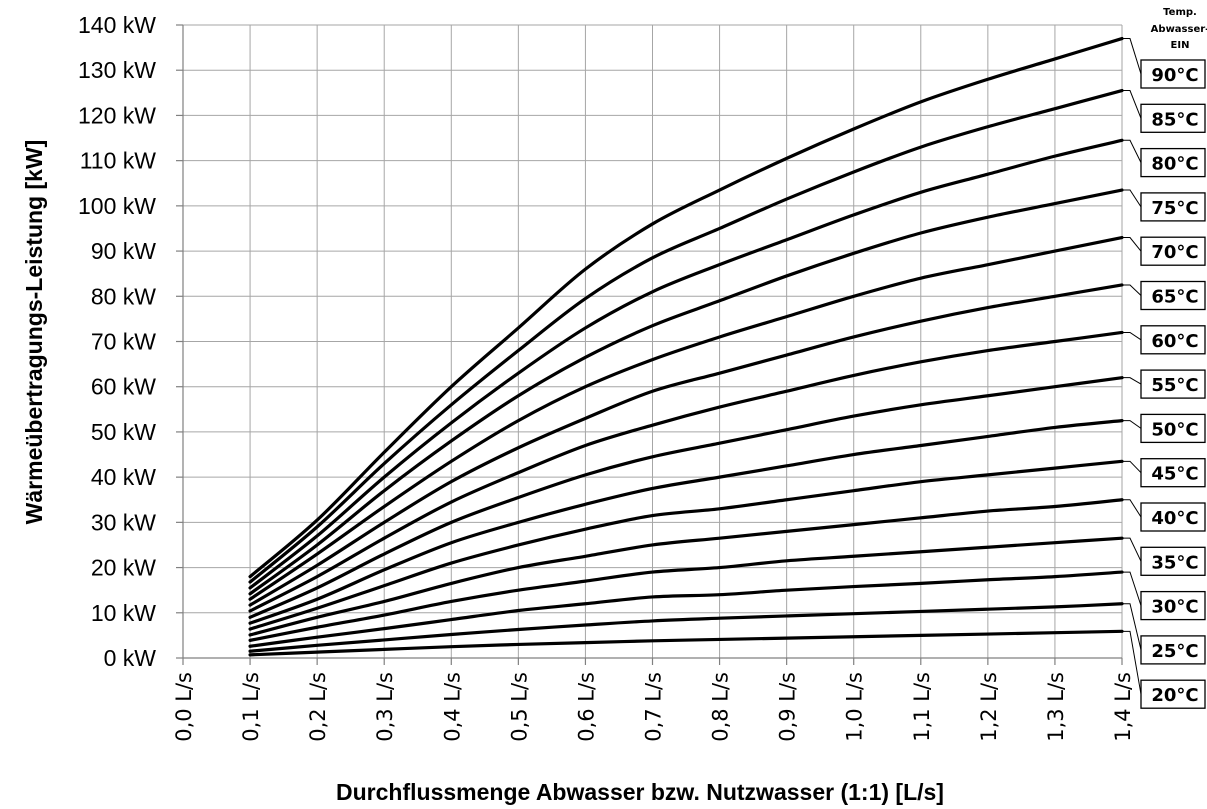 This screenshot has height=809, width=1207. I want to click on legend-label: 30°C, so click(1174, 607).